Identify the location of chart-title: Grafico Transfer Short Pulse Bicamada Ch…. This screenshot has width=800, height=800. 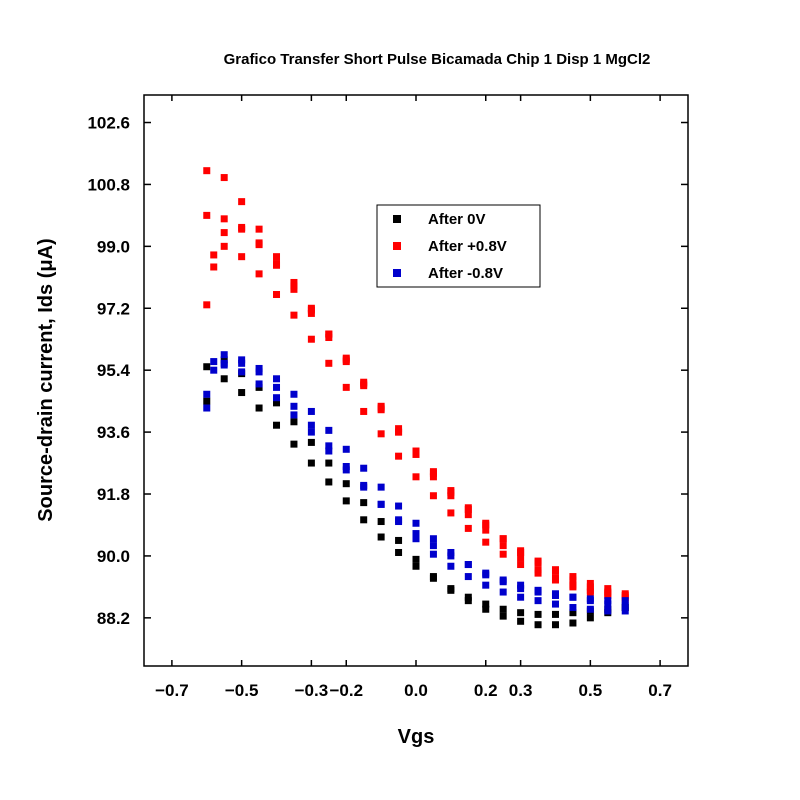
(437, 59).